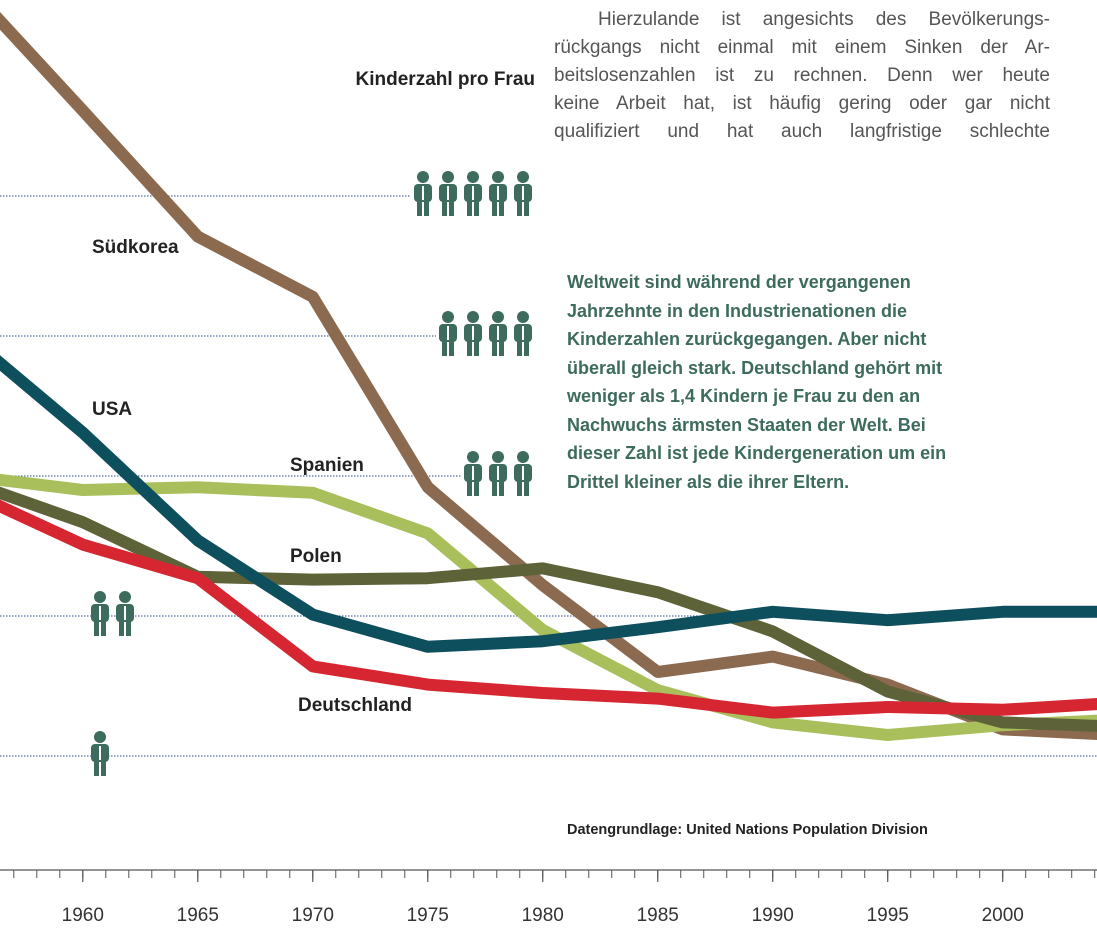  Describe the element at coordinates (428, 915) in the screenshot. I see `x-tick-label: 1975` at that location.